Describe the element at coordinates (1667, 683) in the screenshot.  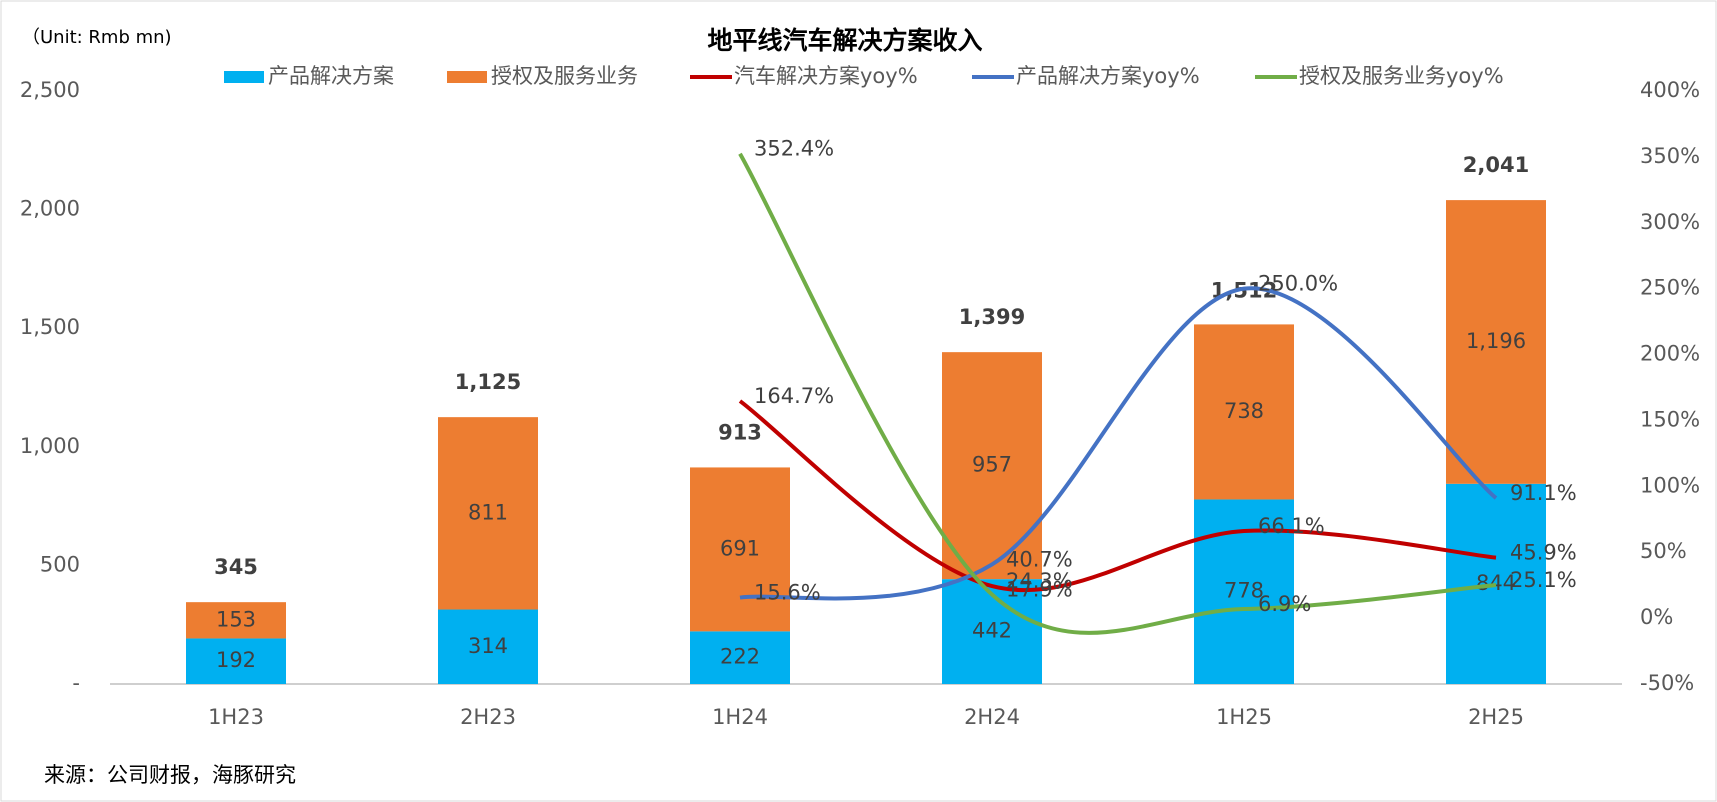
I see `y2-tick-label: -50%` at that location.